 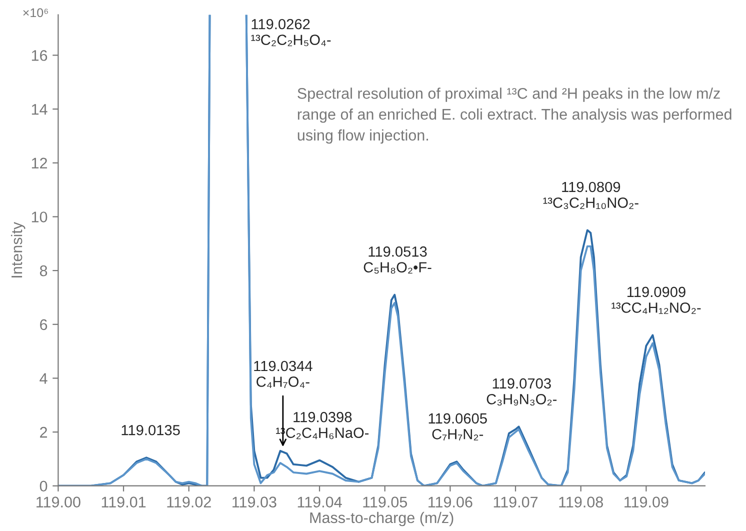 What do you see at coordinates (398, 260) in the screenshot?
I see `annotation: 119.0513 C₅H₈O₂•F-` at bounding box center [398, 260].